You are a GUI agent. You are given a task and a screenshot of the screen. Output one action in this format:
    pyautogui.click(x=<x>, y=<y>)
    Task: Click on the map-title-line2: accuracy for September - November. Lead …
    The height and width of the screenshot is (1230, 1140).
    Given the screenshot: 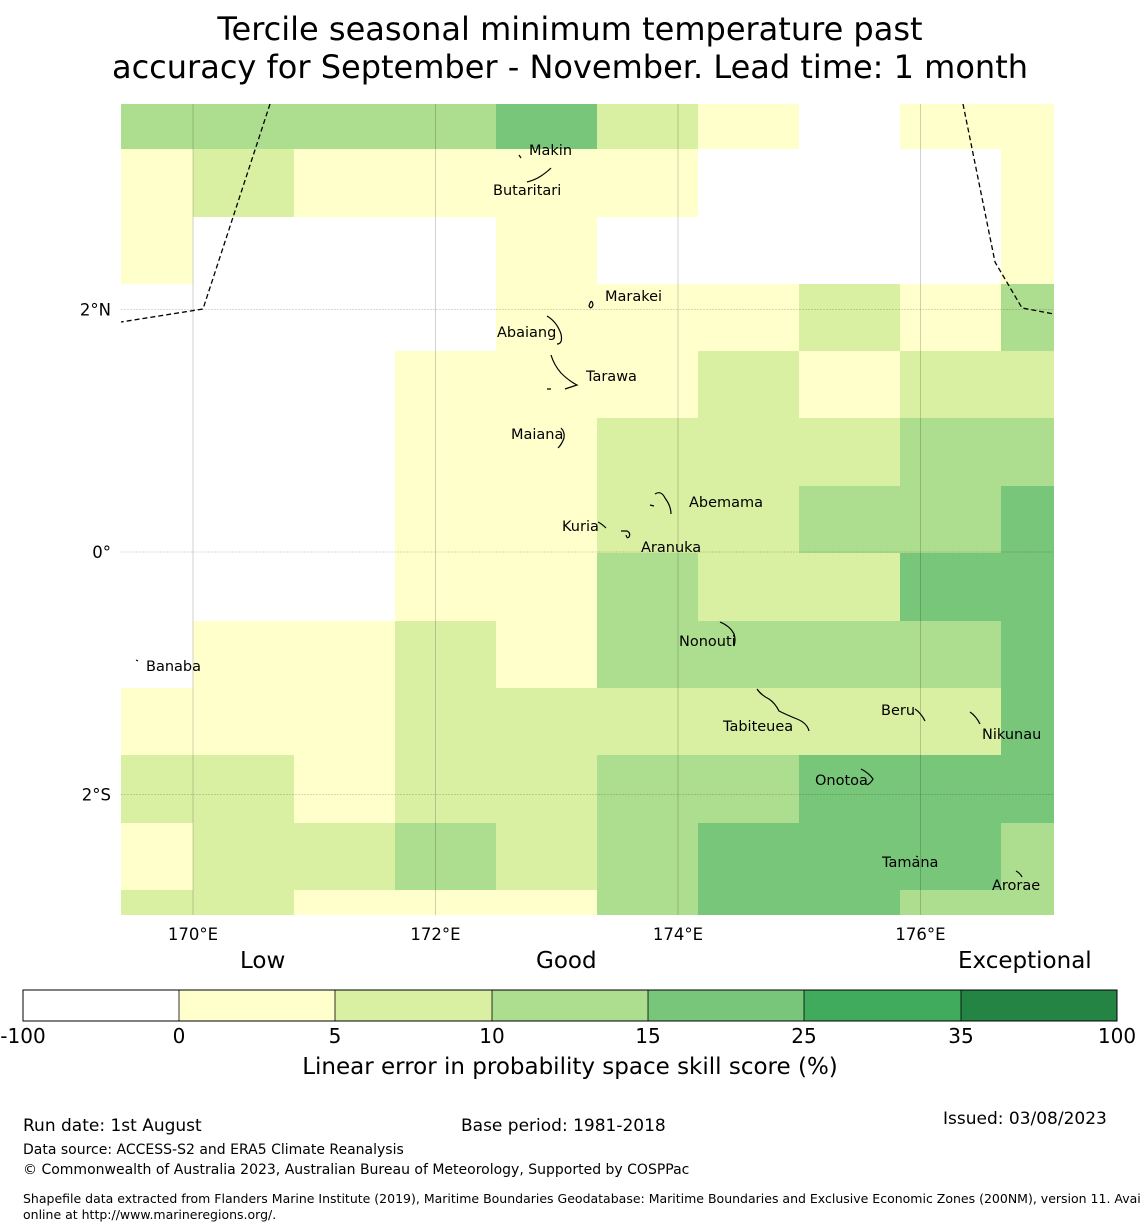 What is the action you would take?
    pyautogui.click(x=570, y=67)
    